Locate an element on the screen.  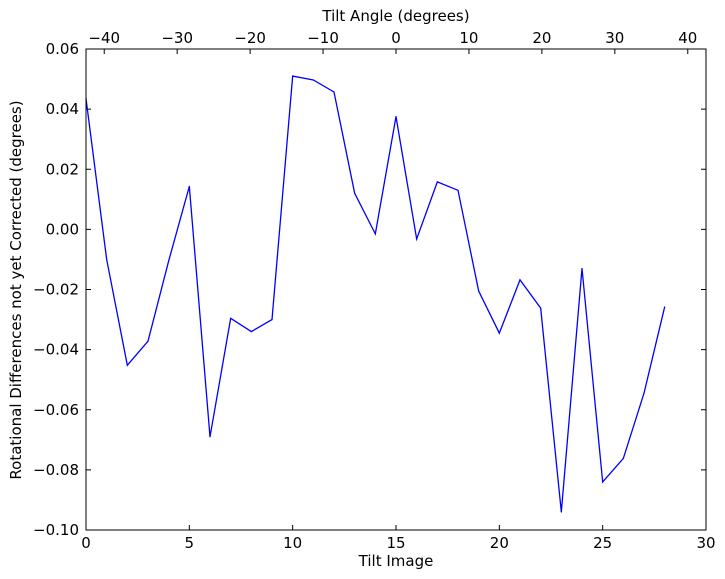
top-tick-label: 0 is located at coordinates (396, 38).